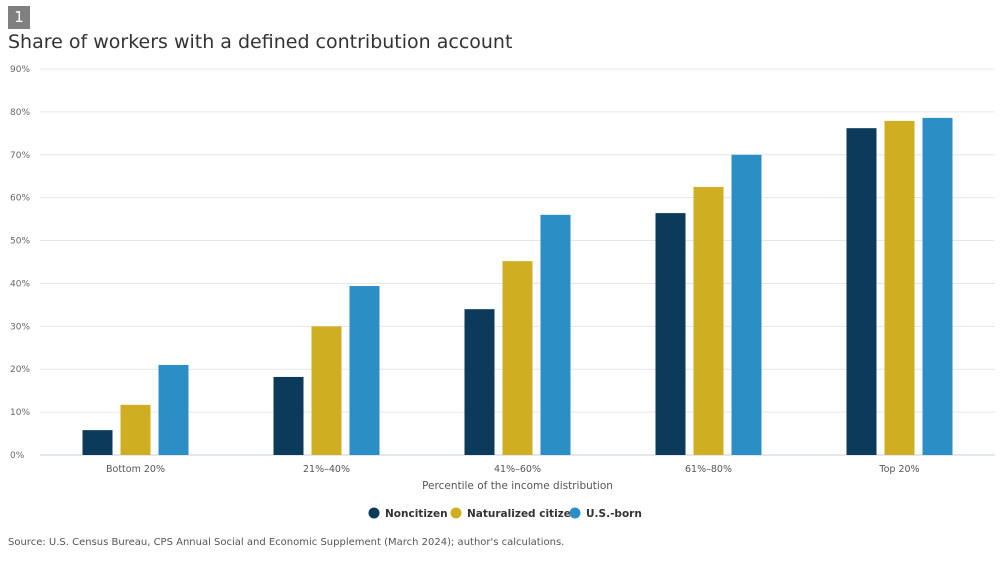  I want to click on x-tick-label: 21%–40%, so click(326, 469).